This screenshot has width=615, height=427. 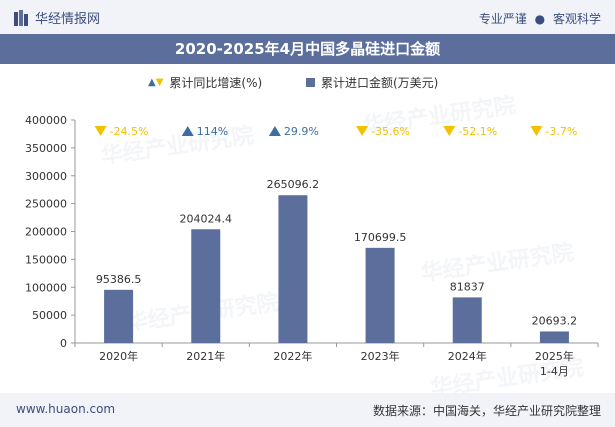 I want to click on growth-label: -52.1%, so click(x=477, y=131).